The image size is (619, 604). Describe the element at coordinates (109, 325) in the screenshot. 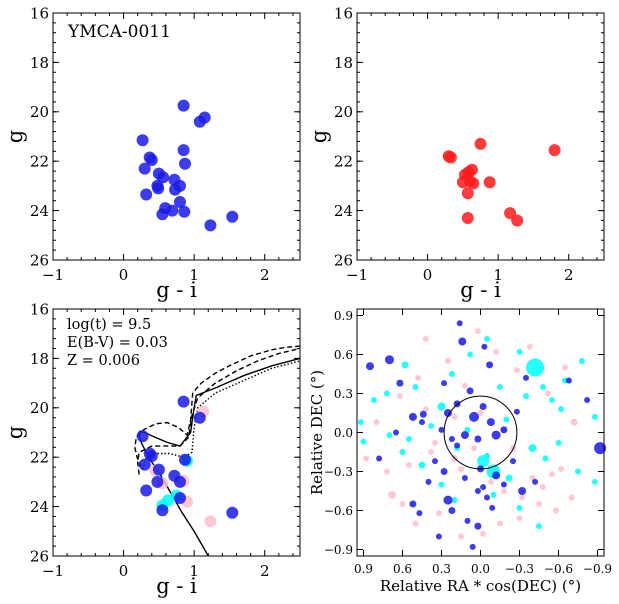

I see `p3-annotation-age: log(t) = 9.5` at that location.